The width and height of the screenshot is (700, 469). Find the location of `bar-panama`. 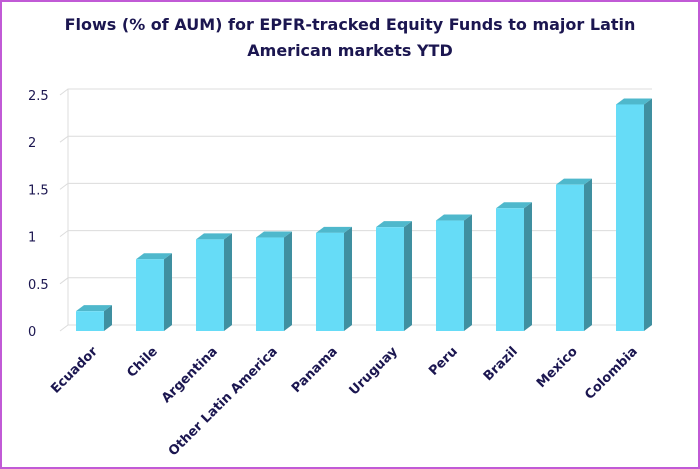

bar-panama is located at coordinates (334, 278).